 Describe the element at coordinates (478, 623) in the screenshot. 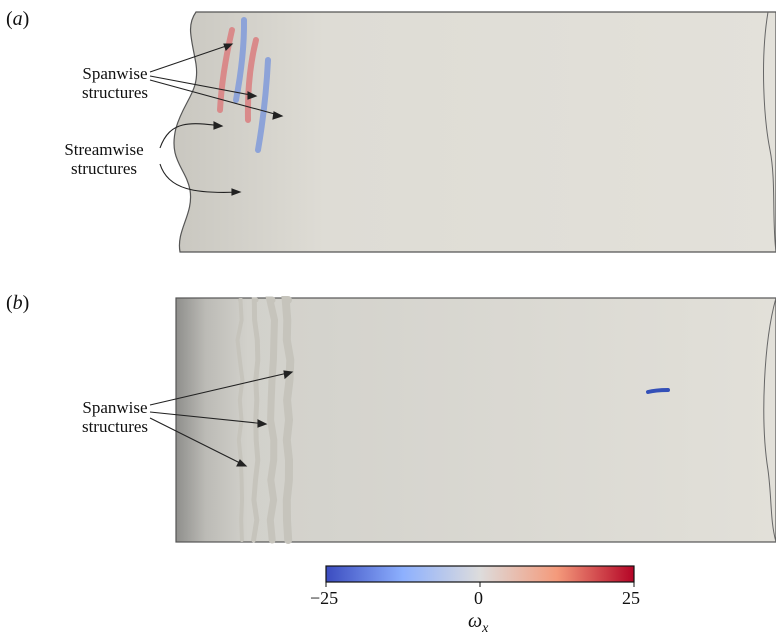

I see `colorbar-title: ωx` at that location.